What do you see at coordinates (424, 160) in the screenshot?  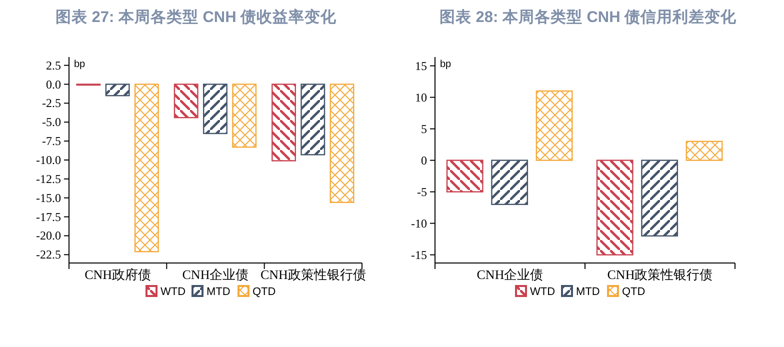 I see `y-tick-label: 0` at bounding box center [424, 160].